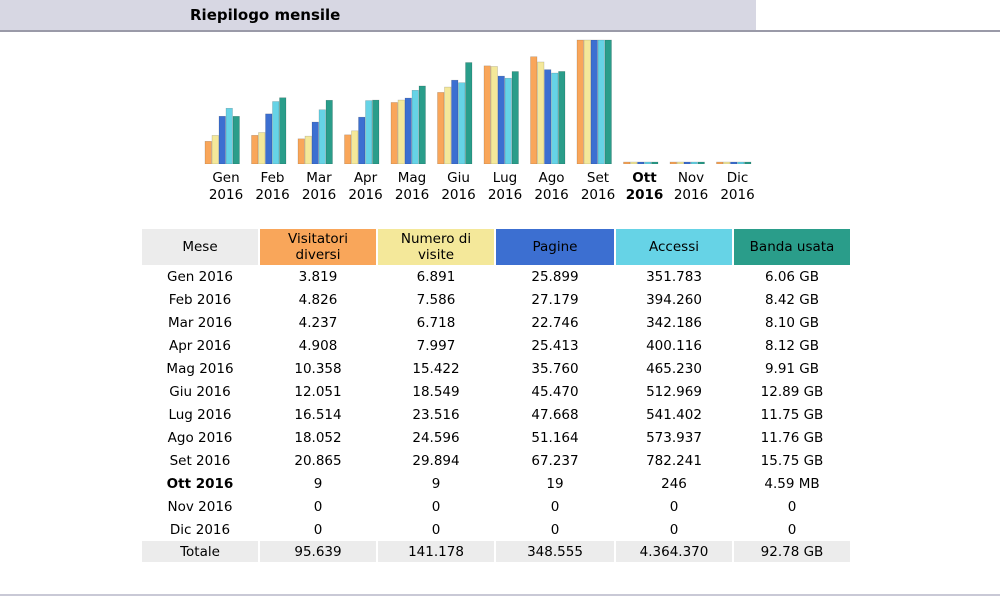  I want to click on x-tick-month: Dic, so click(737, 178).